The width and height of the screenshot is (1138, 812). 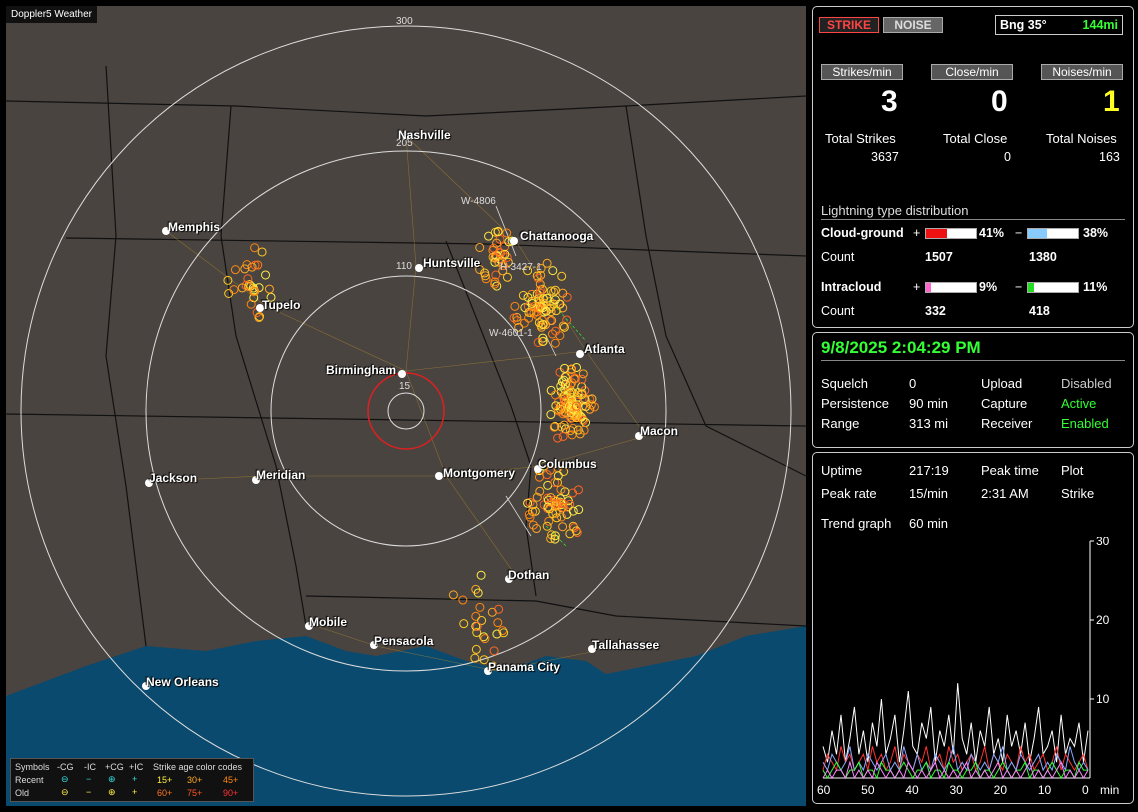 I want to click on legend-neg-cg: -CG, so click(x=65, y=767).